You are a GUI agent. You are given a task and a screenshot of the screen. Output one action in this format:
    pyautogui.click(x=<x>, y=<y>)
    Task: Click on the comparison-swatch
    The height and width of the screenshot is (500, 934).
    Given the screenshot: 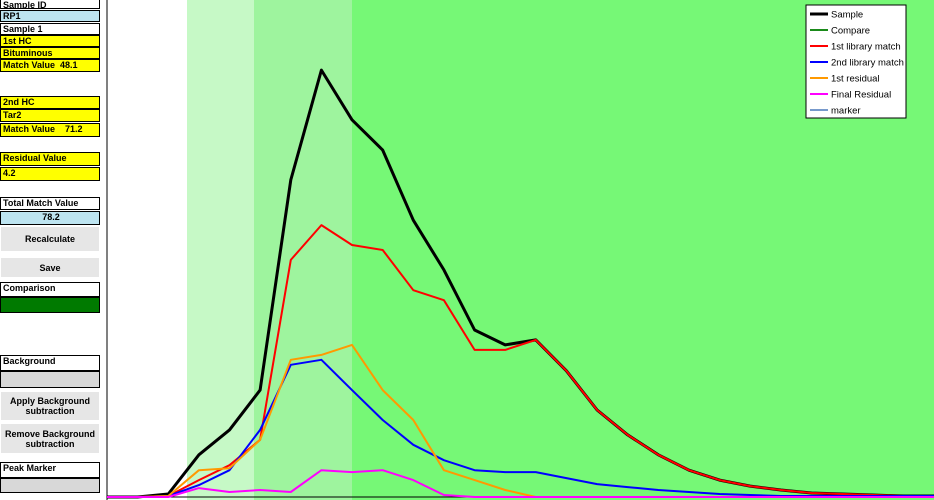 What is the action you would take?
    pyautogui.click(x=50, y=305)
    